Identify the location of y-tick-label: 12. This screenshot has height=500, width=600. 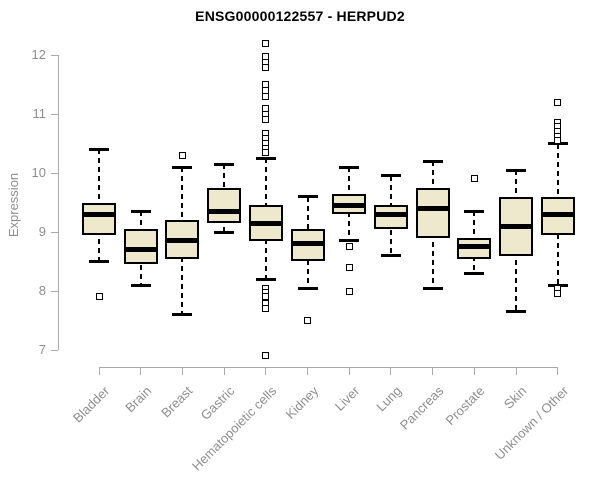
(38, 54).